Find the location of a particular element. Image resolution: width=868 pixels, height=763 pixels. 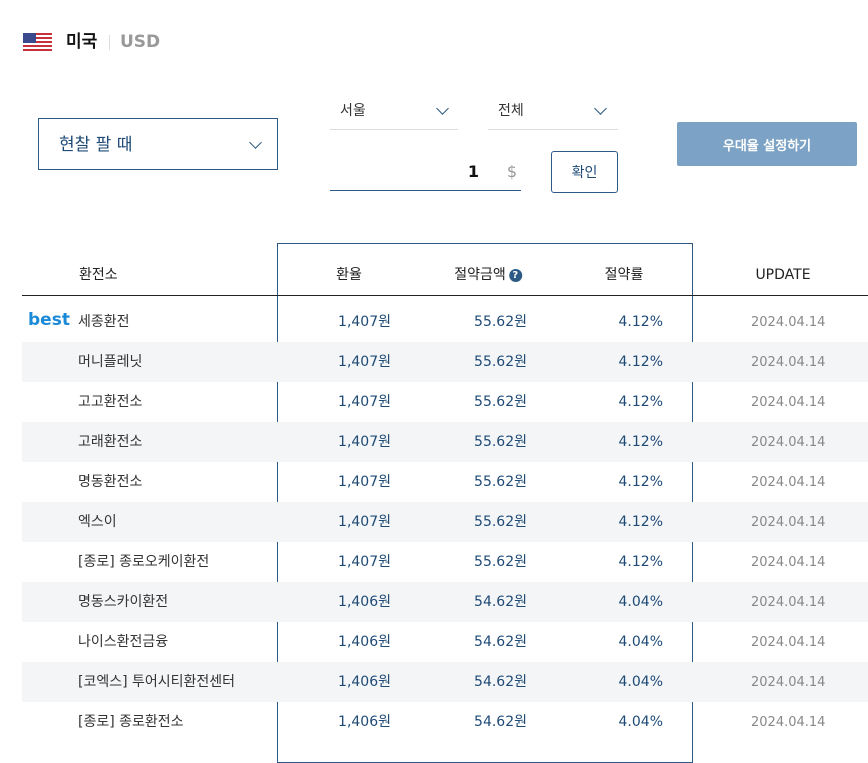

exchange-name: [종로] 종로오케이환전 is located at coordinates (144, 562).